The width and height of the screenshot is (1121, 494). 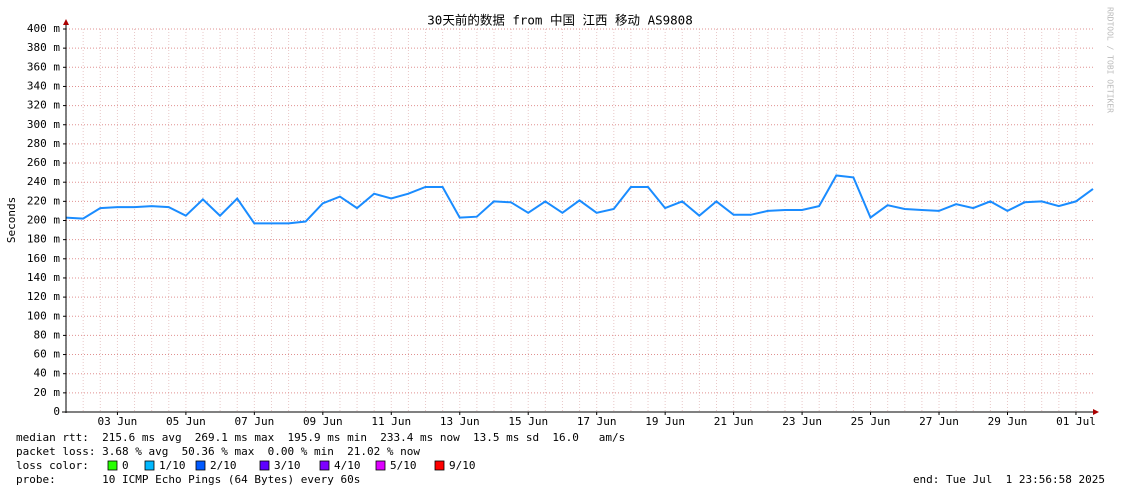 What do you see at coordinates (665, 421) in the screenshot?
I see `x-tick-label: 19 Jun` at bounding box center [665, 421].